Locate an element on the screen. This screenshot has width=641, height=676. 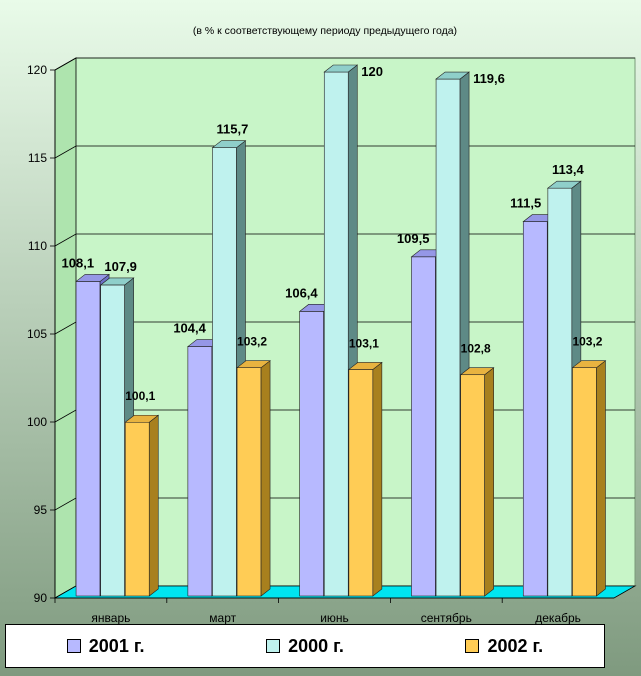
legend: 2001 г. 2000 г. 2002 г. is located at coordinates (305, 646).